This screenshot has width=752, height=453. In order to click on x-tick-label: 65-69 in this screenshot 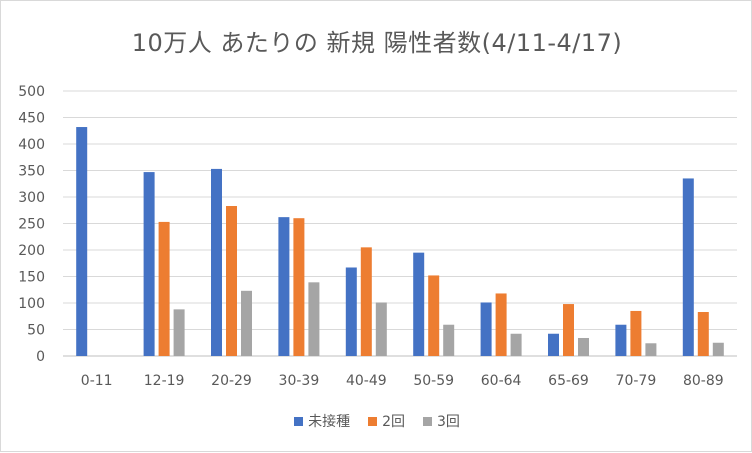, I will do `click(568, 381)`.